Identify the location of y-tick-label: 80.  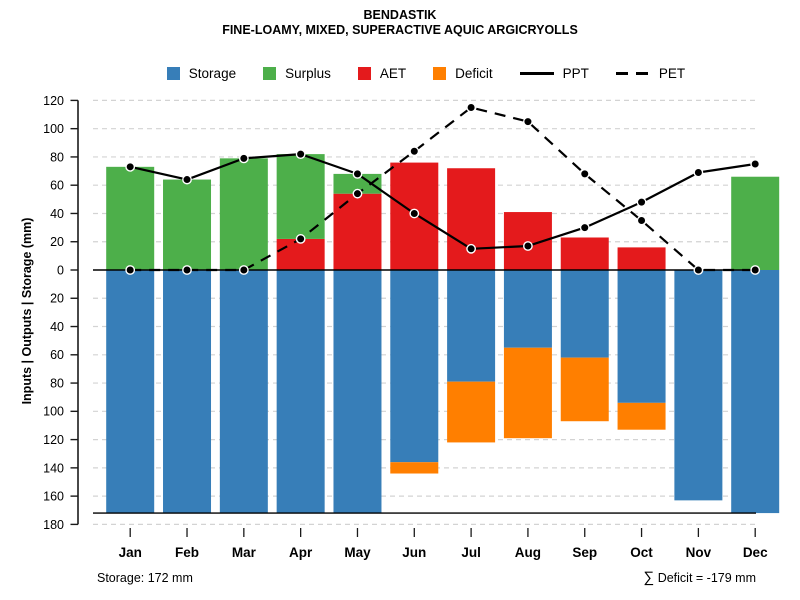
(57, 157).